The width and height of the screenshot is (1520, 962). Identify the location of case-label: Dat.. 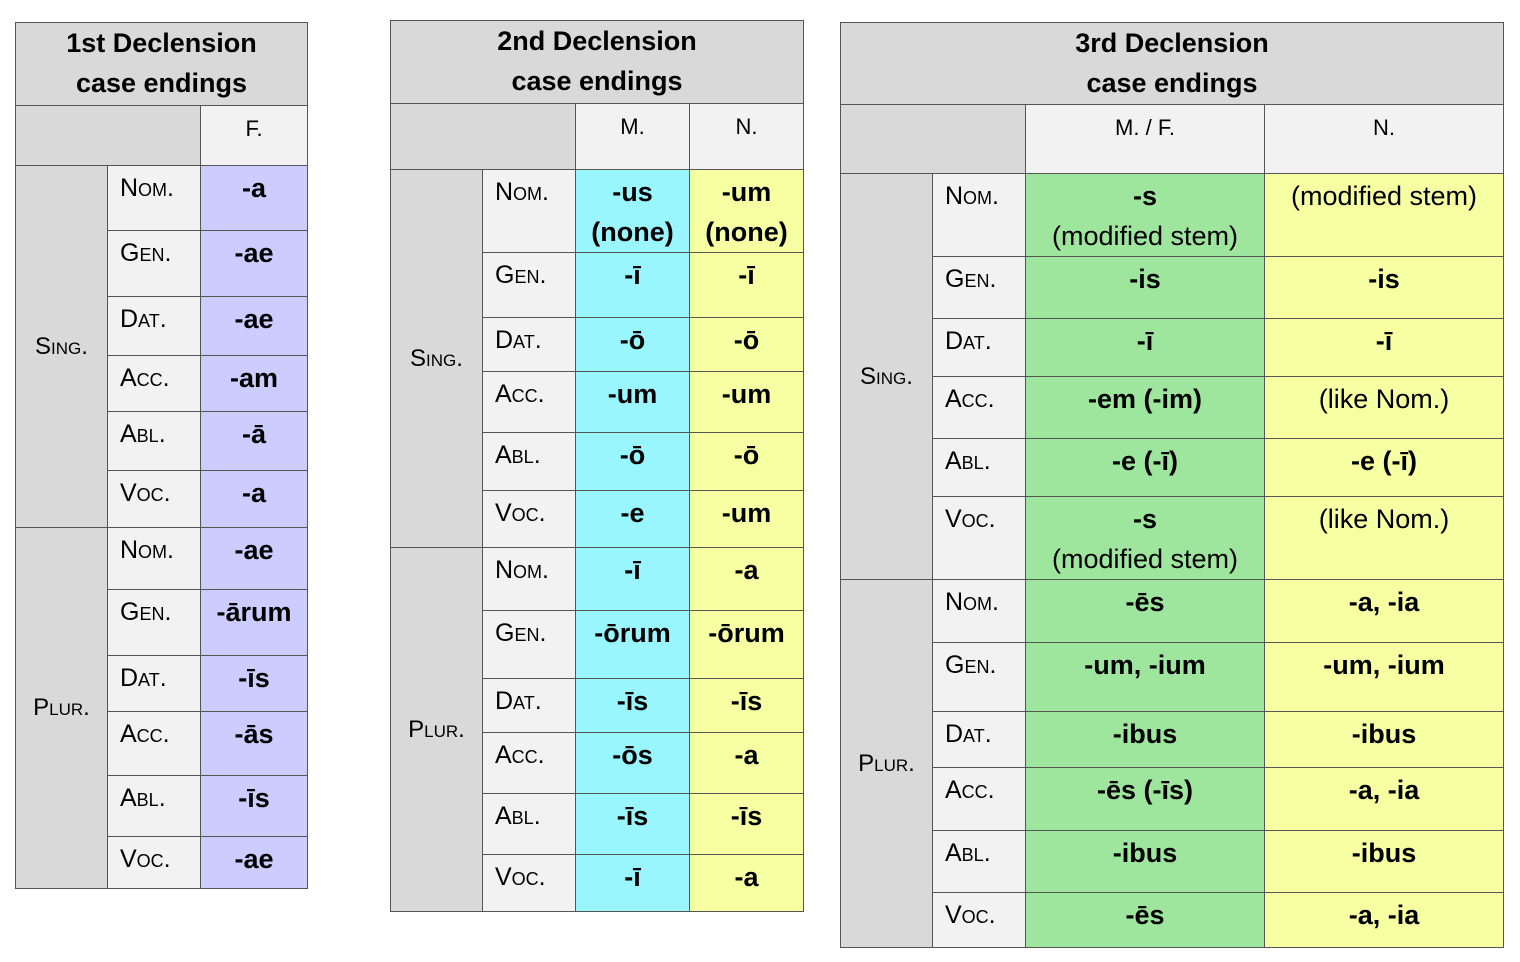
(529, 705).